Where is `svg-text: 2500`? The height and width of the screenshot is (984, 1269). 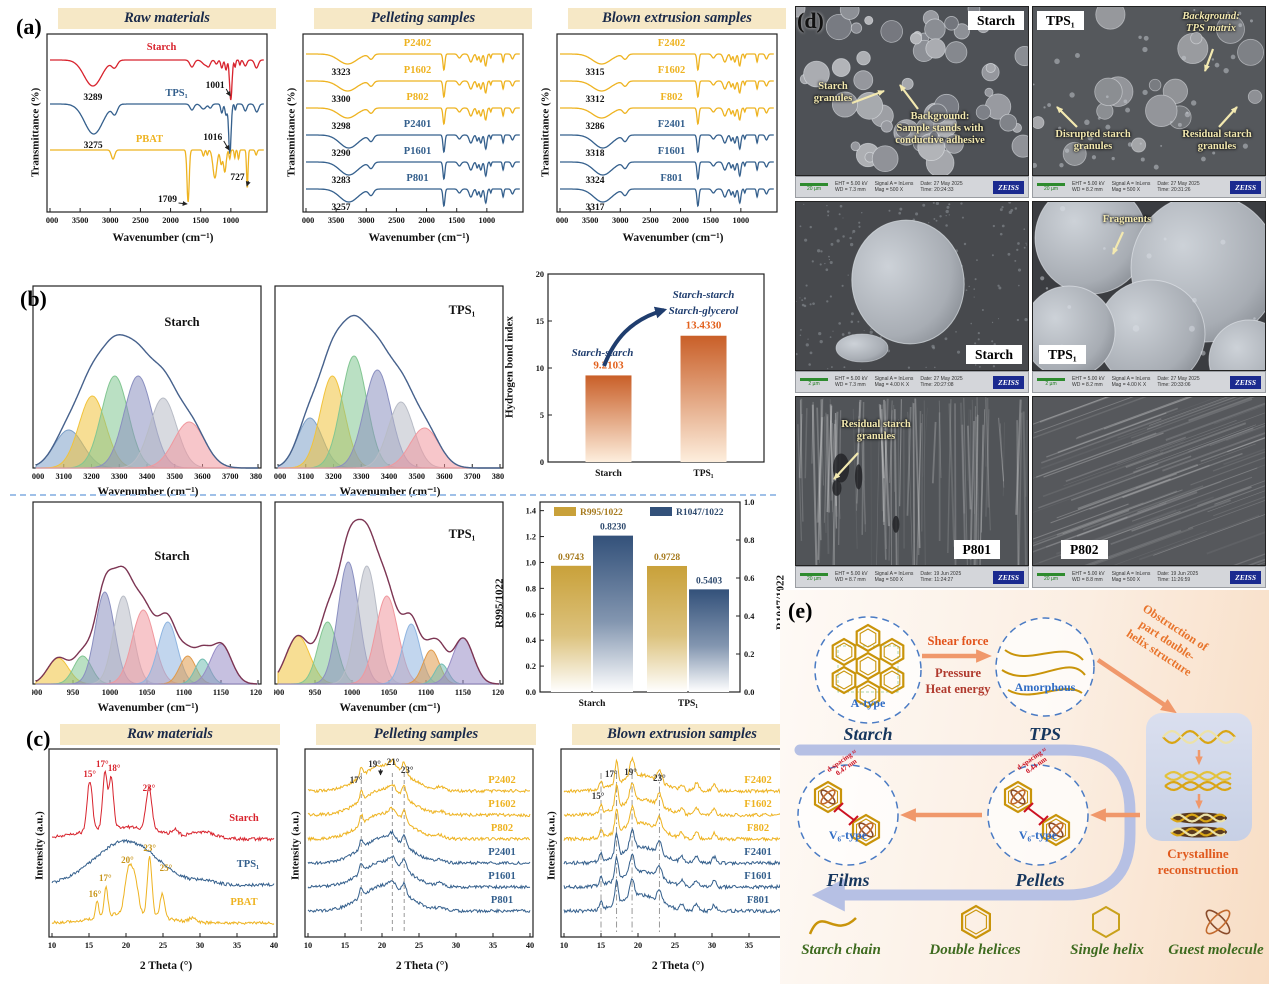 svg-text: 2500 is located at coordinates (140, 220).